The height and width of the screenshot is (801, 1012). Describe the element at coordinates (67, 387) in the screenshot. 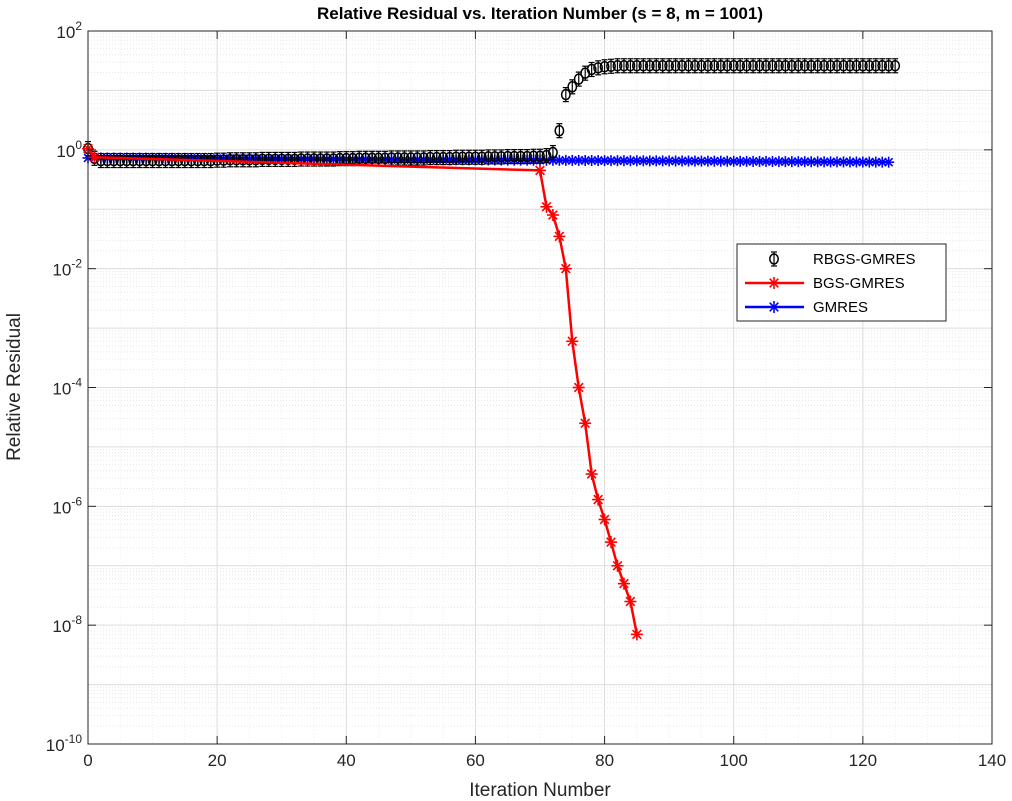

I see `y-tick-label: 10⁻⁴` at that location.